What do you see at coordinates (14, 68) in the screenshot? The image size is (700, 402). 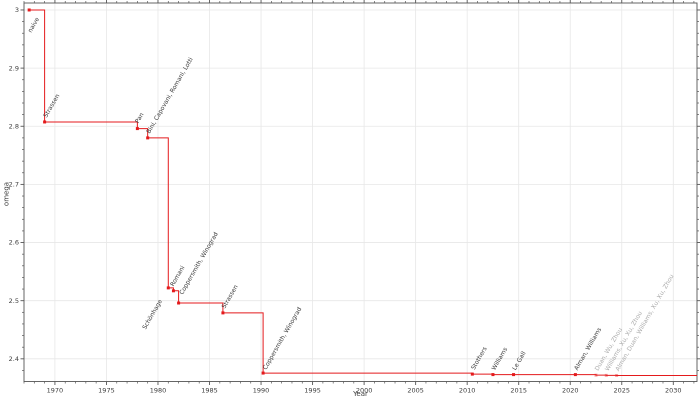 I see `y-tick-label: 2.9` at bounding box center [14, 68].